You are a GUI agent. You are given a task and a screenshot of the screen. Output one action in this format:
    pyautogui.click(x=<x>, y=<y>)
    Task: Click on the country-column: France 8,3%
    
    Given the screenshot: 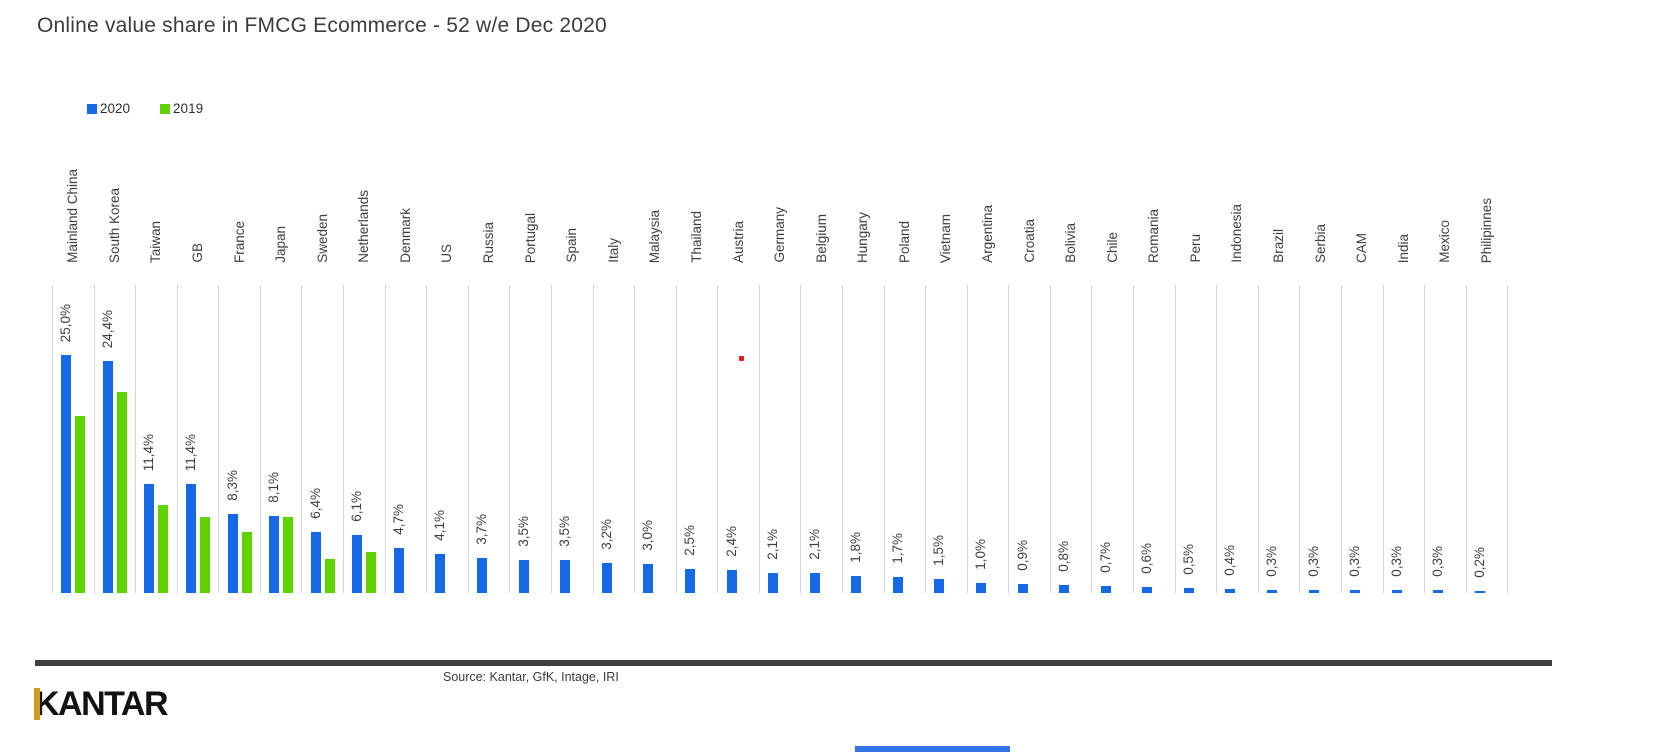 What is the action you would take?
    pyautogui.click(x=239, y=407)
    